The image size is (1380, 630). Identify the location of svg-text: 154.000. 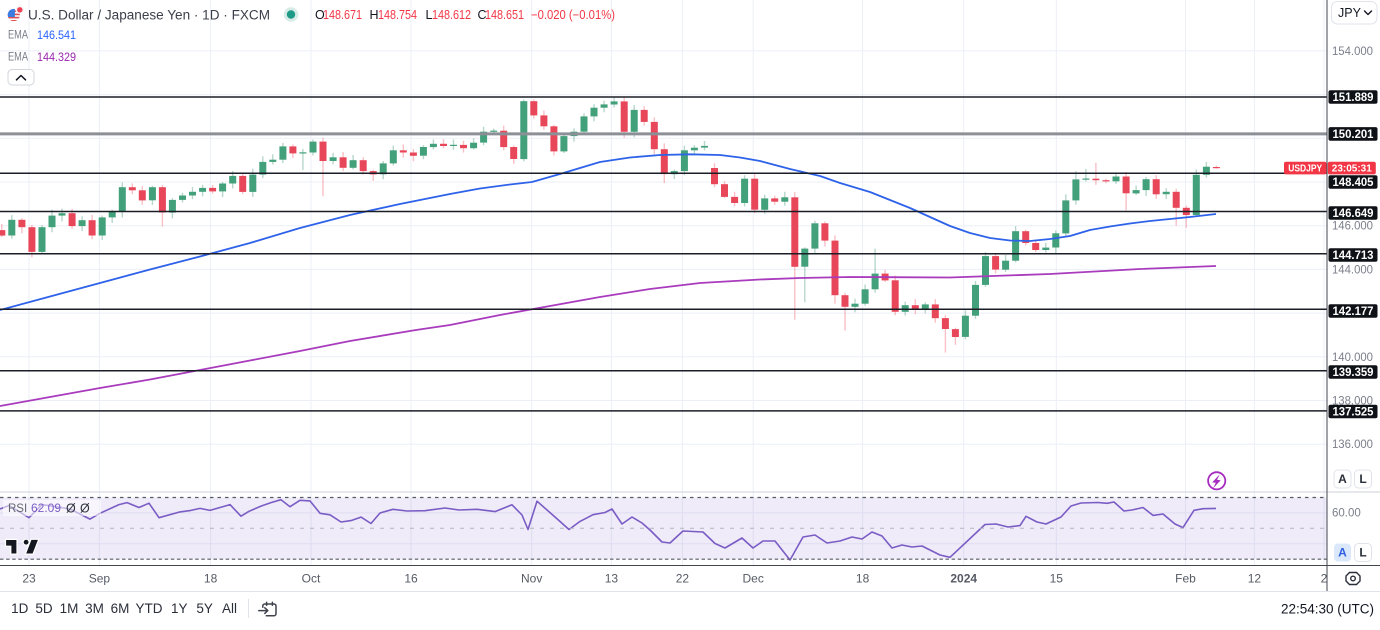
(1352, 52).